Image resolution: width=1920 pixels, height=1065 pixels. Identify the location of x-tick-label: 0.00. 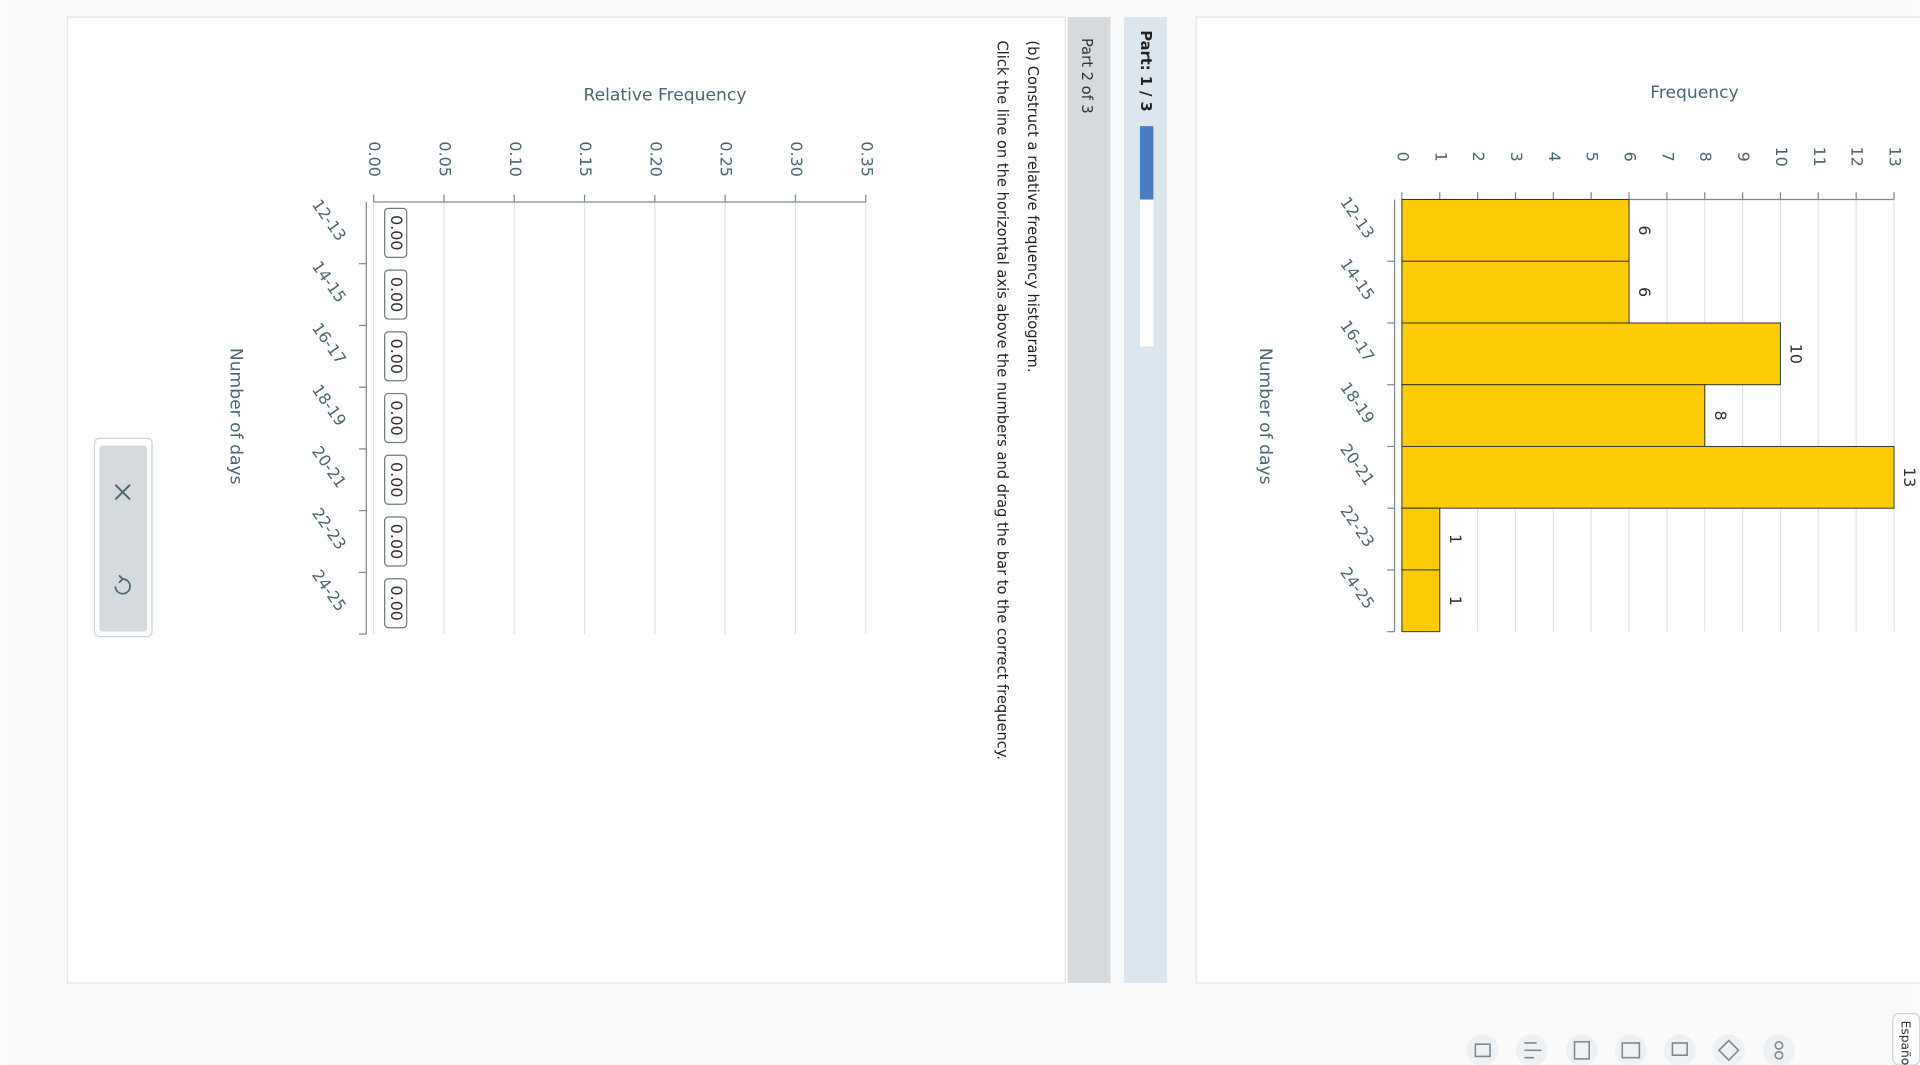
(374, 158).